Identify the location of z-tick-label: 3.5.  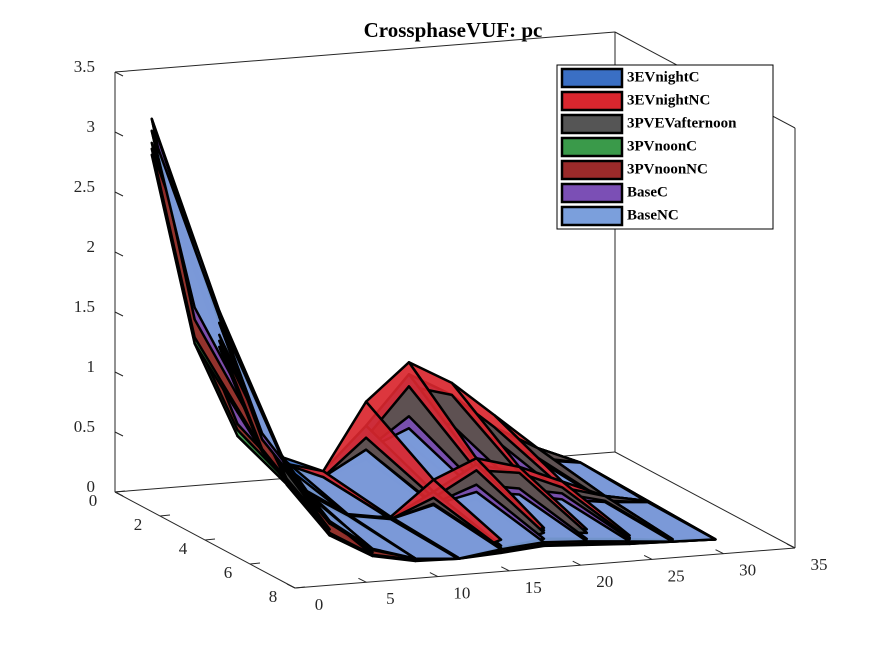
(84, 66).